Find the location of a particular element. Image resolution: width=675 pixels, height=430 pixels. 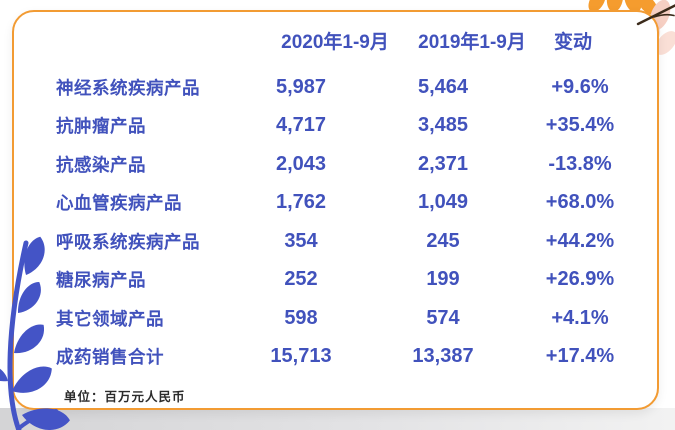

row-label: 抗肿瘤产品 is located at coordinates (101, 126).